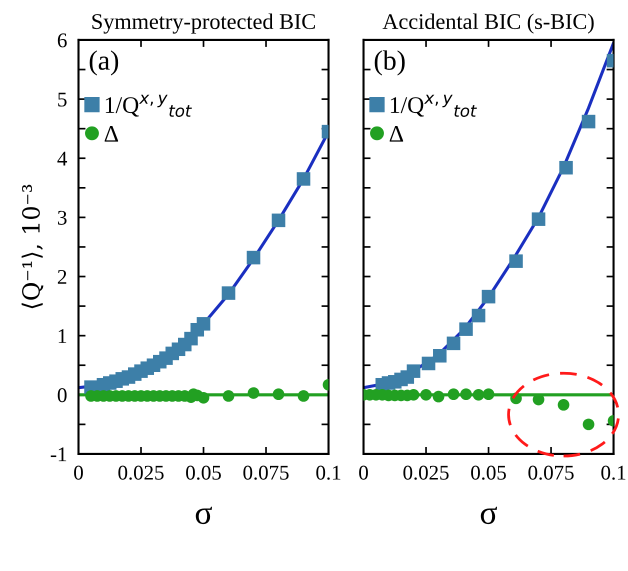 The image size is (628, 571). What do you see at coordinates (104, 63) in the screenshot?
I see `annotation: (a)` at bounding box center [104, 63].